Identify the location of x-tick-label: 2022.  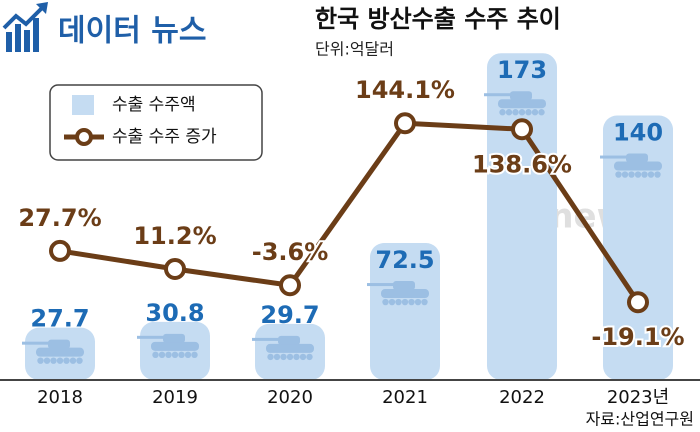
(522, 397).